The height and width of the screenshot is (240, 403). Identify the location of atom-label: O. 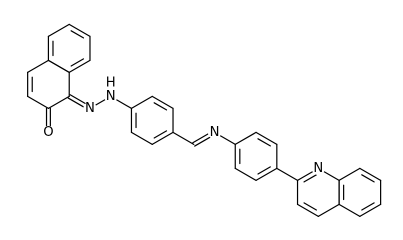
(48, 132).